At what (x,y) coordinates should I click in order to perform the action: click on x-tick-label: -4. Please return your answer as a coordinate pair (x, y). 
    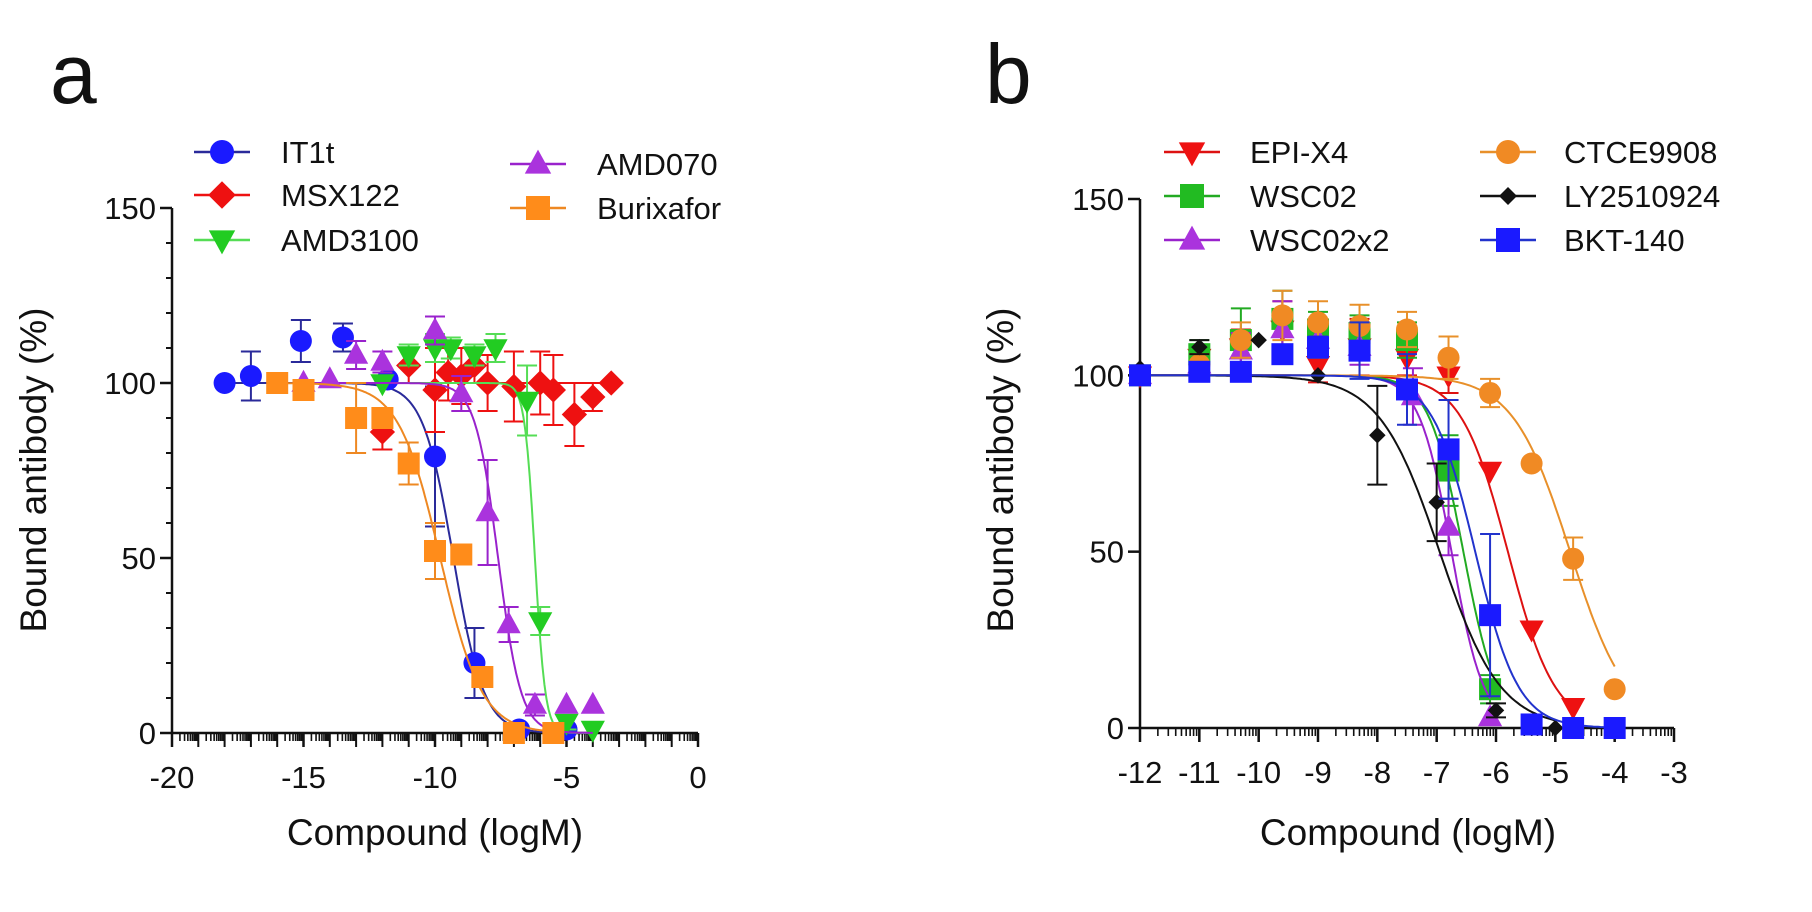
    Looking at the image, I should click on (1615, 772).